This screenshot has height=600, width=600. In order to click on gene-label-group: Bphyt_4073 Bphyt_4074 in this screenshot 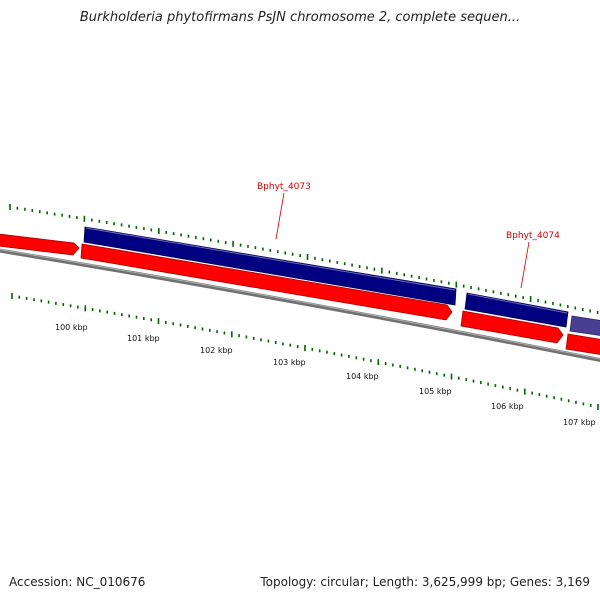, I will do `click(408, 235)`.